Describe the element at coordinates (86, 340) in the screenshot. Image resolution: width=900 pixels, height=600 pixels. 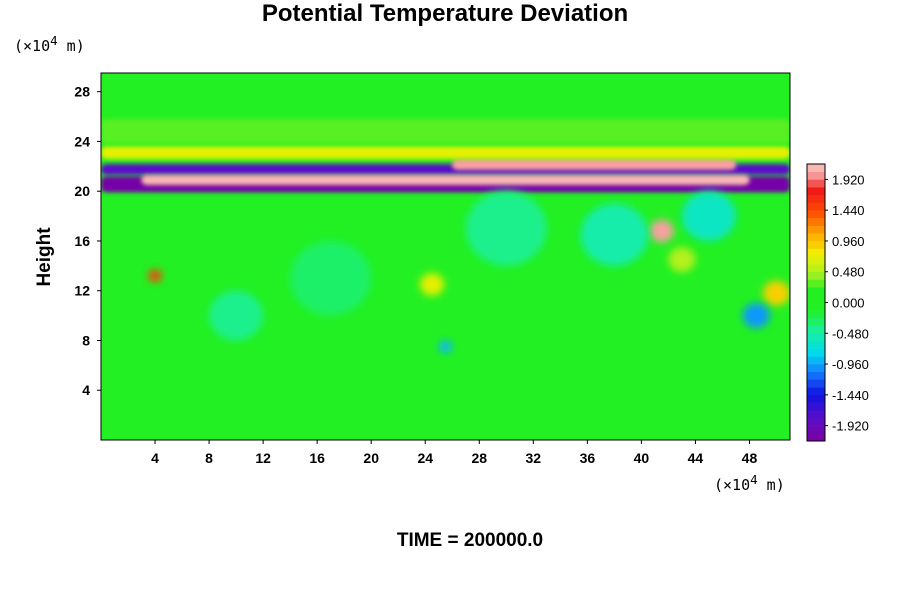
I see `y-tick-label: 8` at that location.